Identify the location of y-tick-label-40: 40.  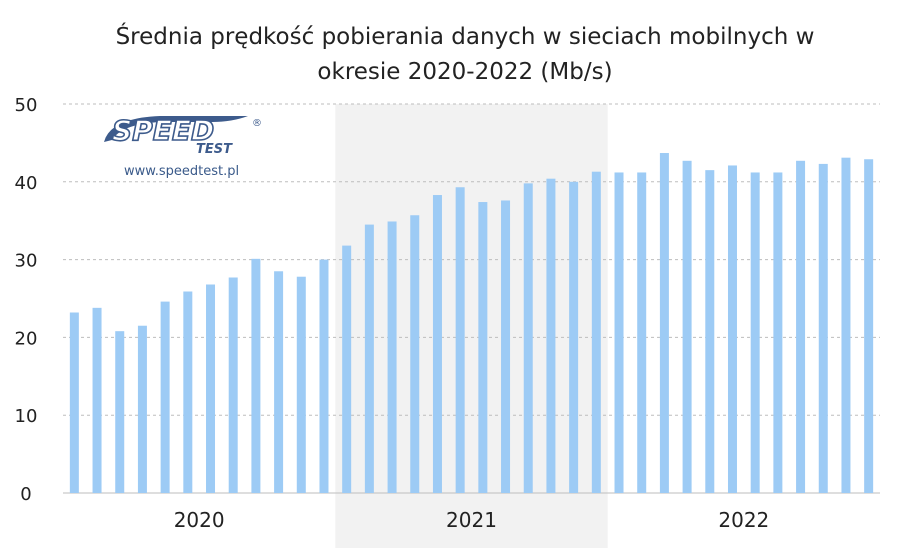
(26, 183).